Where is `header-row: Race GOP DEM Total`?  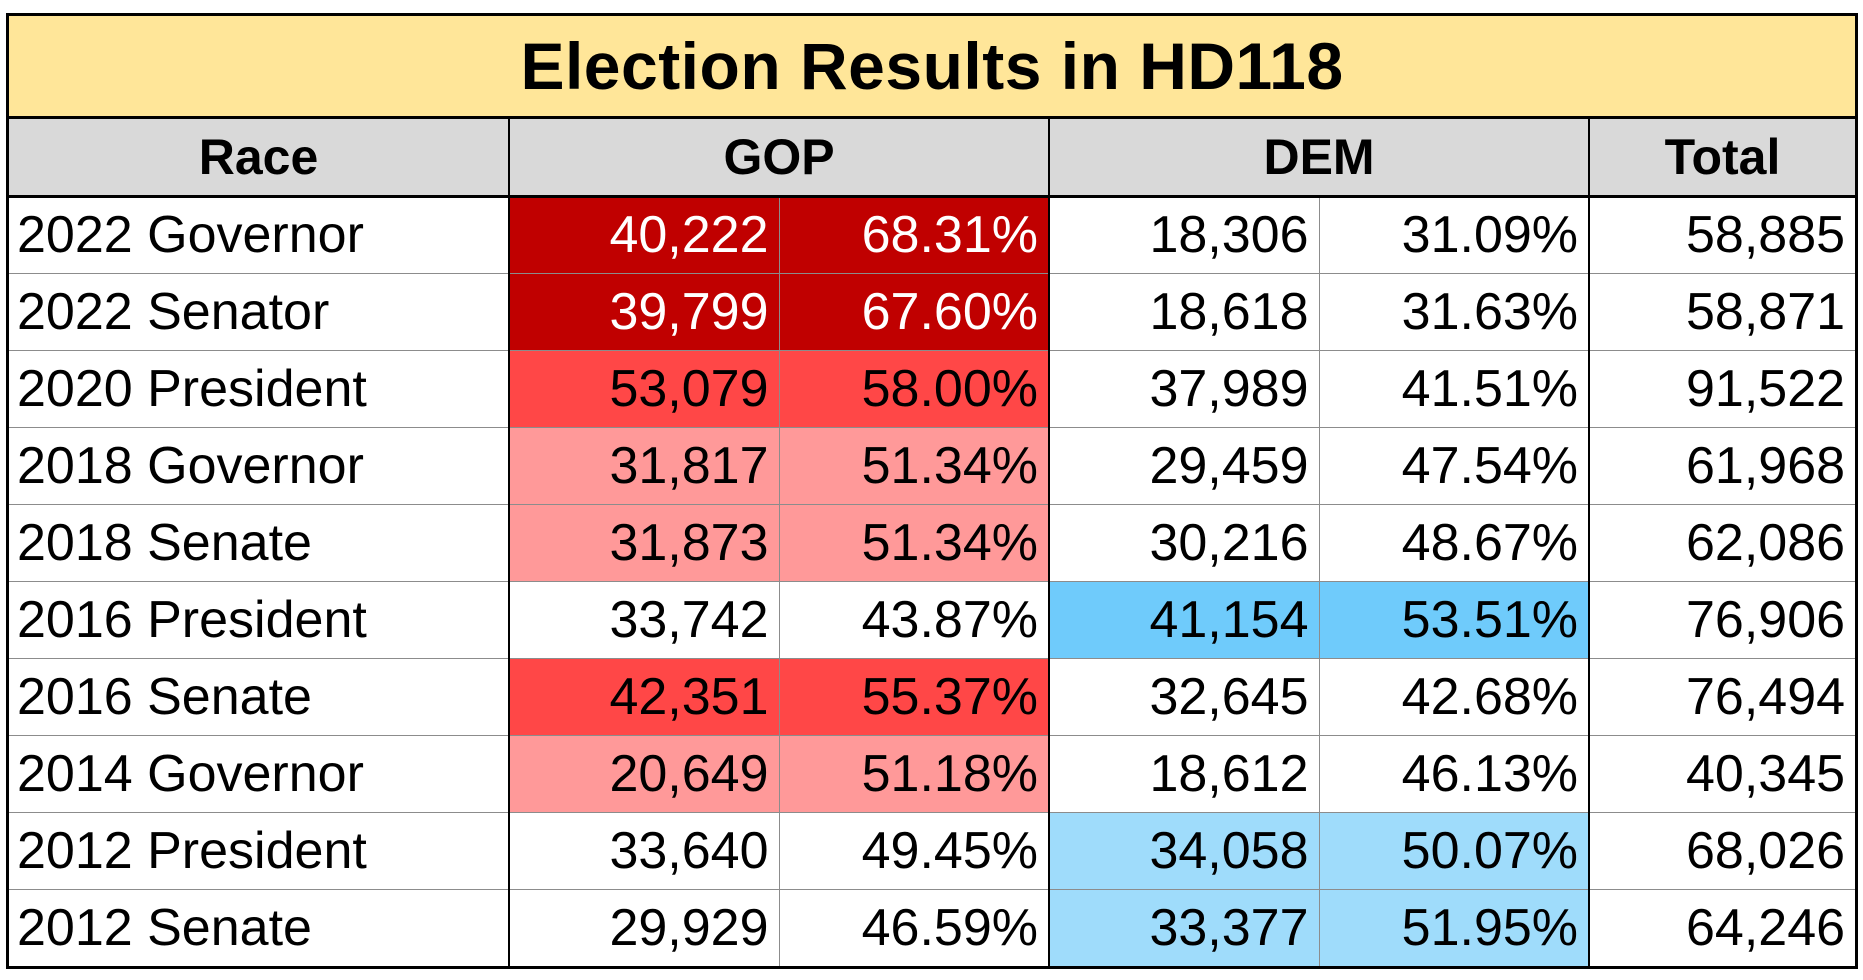 header-row: Race GOP DEM Total is located at coordinates (932, 158).